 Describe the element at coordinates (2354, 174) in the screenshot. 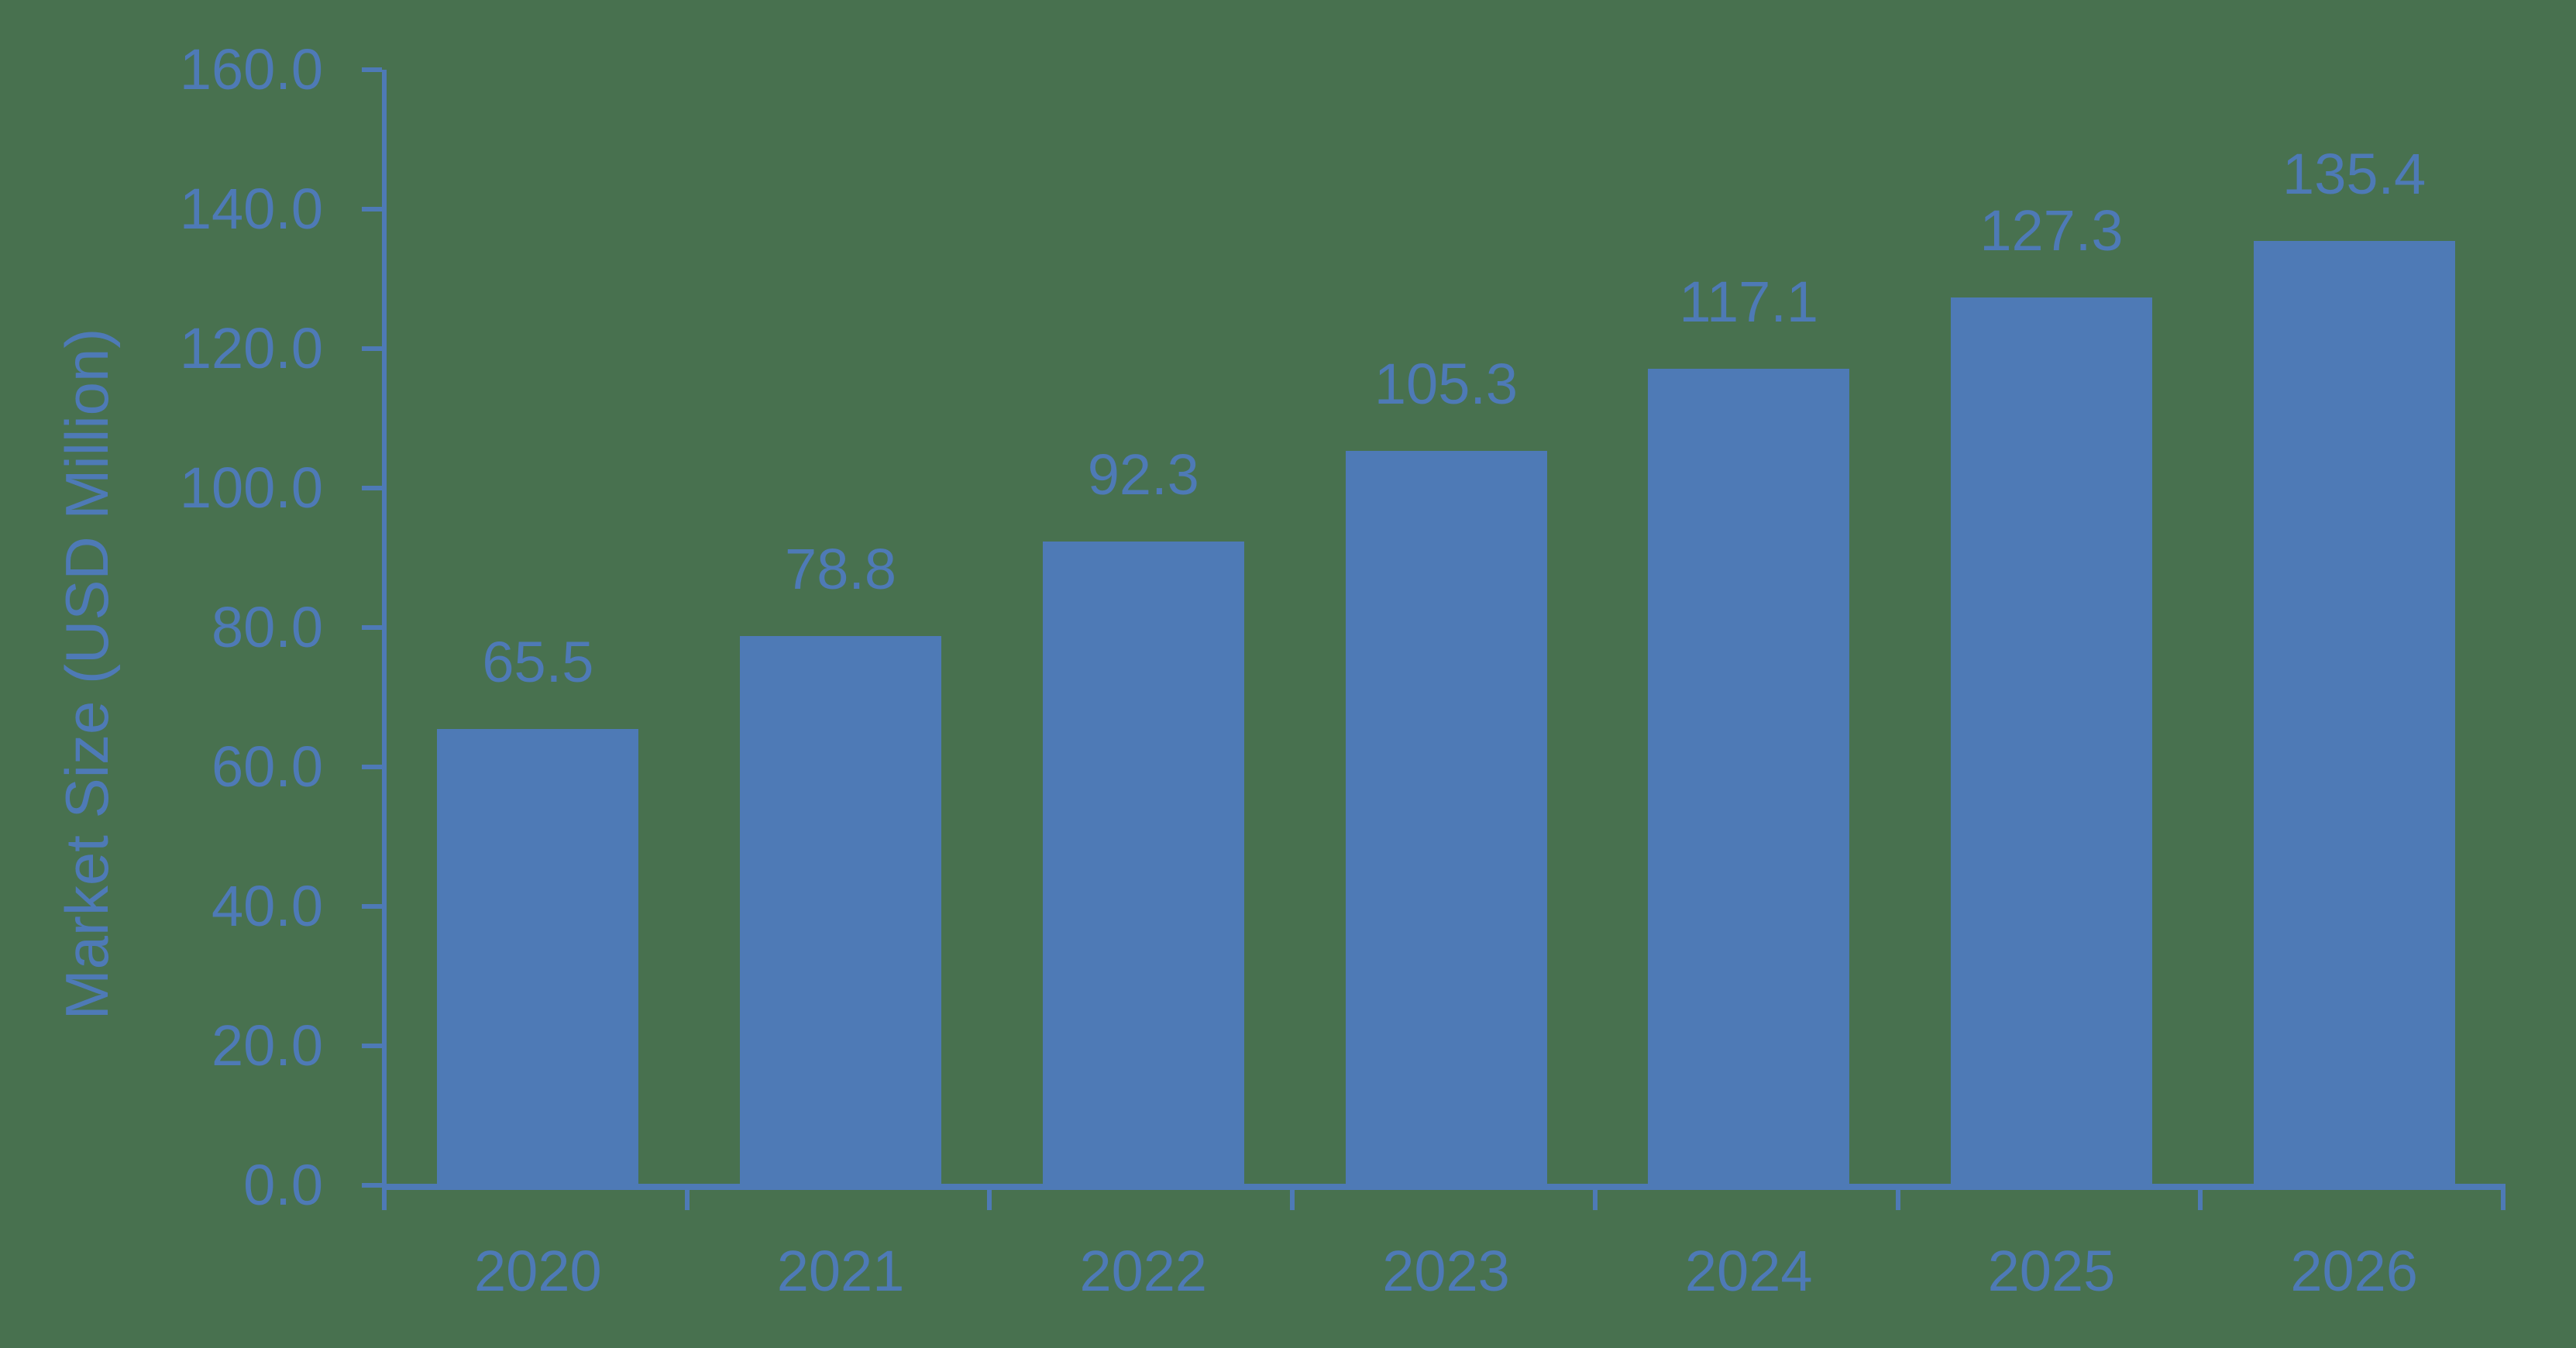

I see `bar-value-label: 135.4` at that location.